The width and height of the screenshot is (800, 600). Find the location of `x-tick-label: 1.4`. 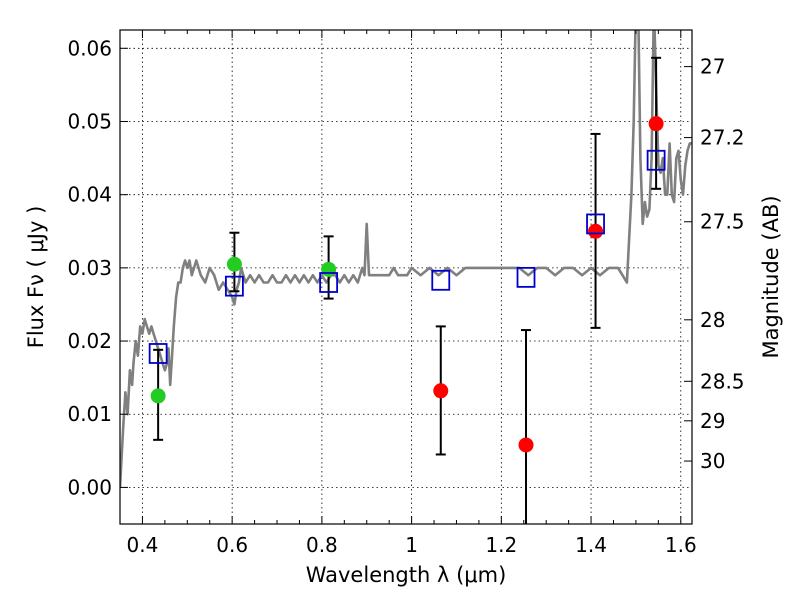

x-tick-label: 1.4 is located at coordinates (591, 545).